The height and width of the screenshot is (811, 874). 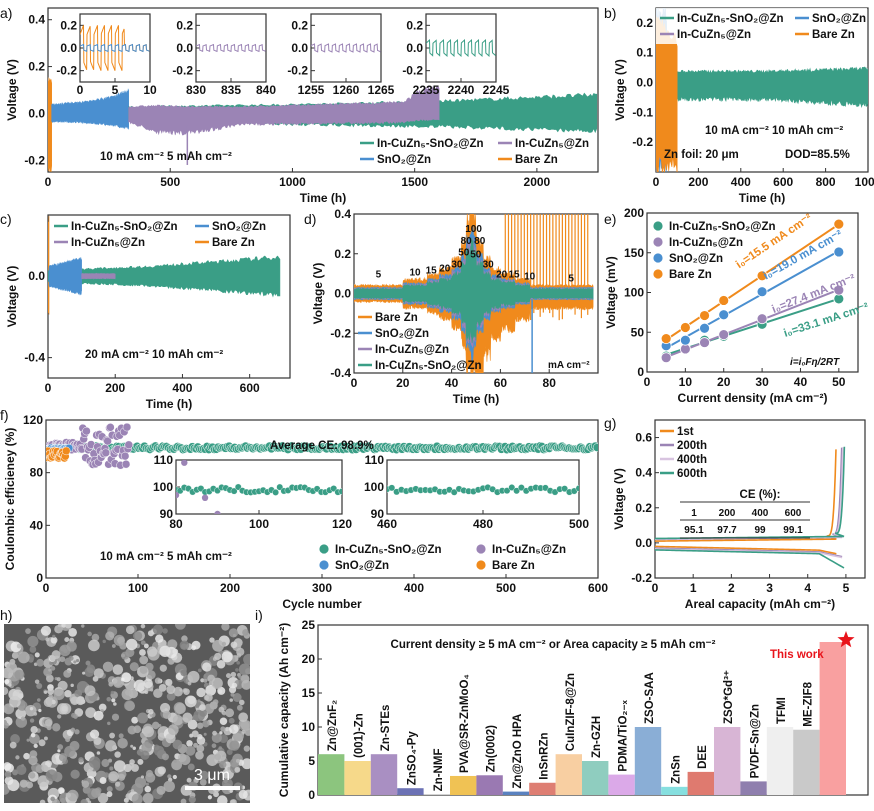 I want to click on x-axis-title: Time (h), so click(x=323, y=198).